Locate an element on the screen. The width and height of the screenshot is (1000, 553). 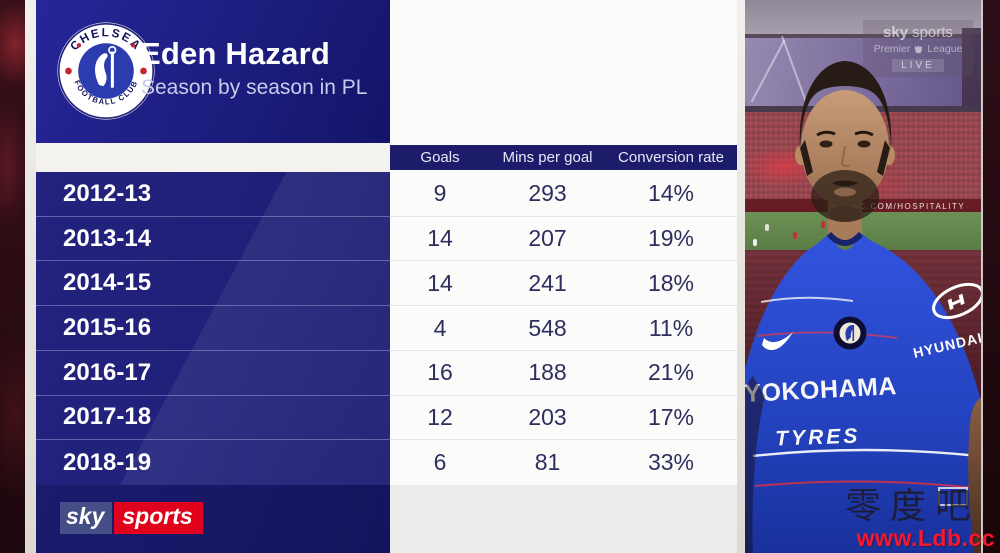
sky-sports-live-badge: sky sports Premier League LIVE is located at coordinates (918, 48).